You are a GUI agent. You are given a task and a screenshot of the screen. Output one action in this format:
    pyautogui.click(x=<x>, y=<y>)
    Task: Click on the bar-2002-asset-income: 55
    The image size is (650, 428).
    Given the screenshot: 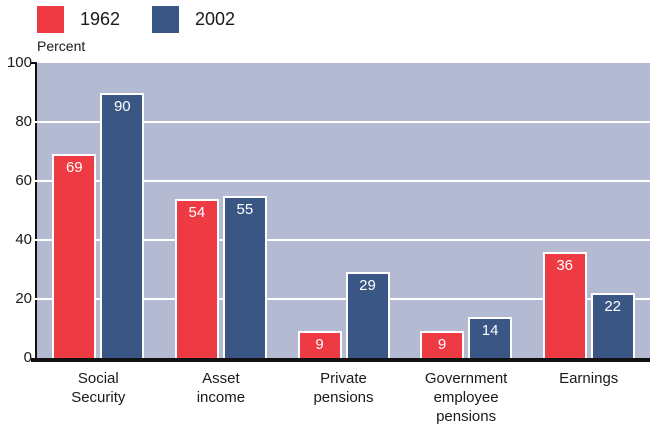 What is the action you would take?
    pyautogui.click(x=244, y=276)
    